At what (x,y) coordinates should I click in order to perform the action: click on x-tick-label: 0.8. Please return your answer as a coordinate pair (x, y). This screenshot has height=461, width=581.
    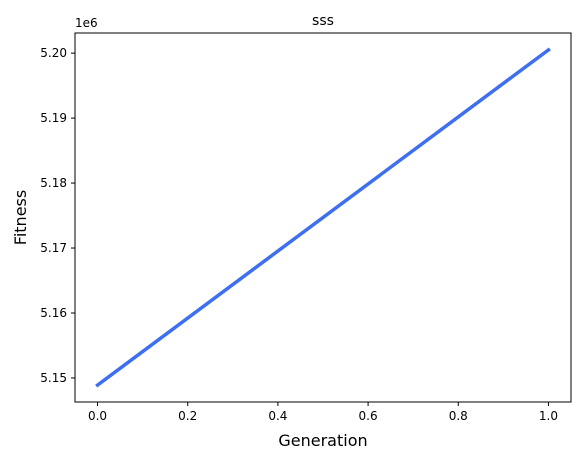
    Looking at the image, I should click on (458, 416).